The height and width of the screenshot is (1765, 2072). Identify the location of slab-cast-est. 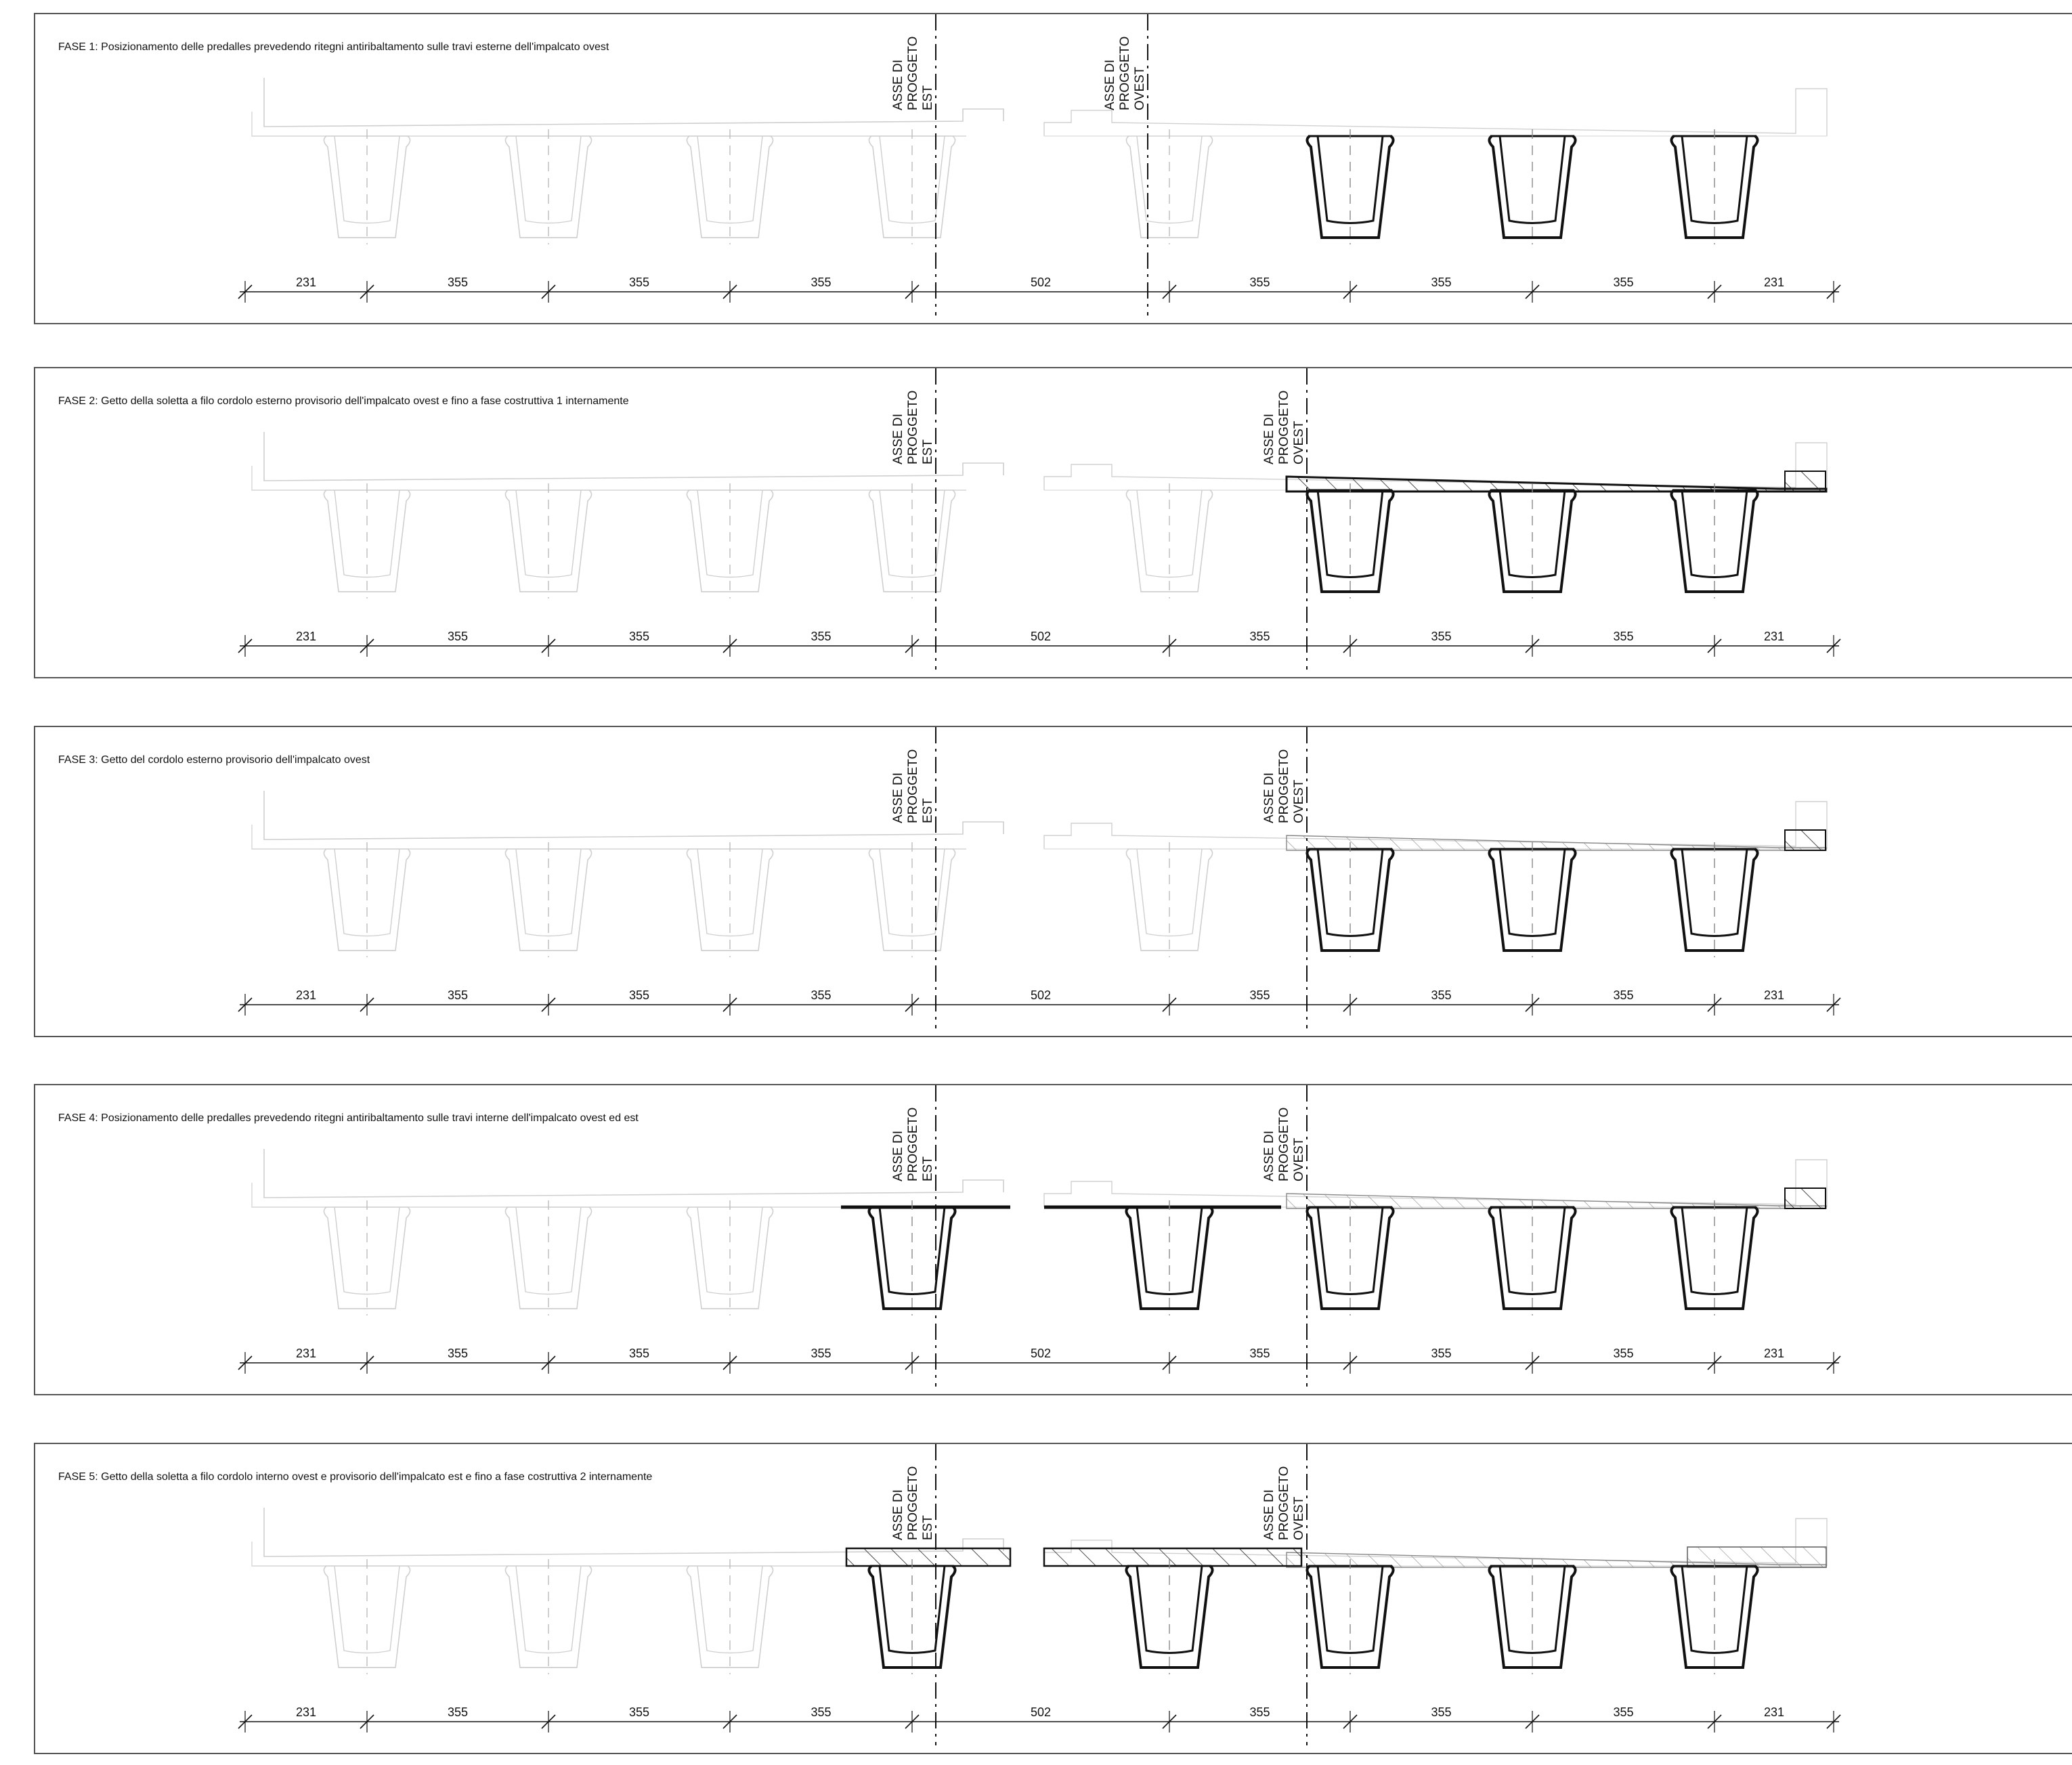
(929, 1557).